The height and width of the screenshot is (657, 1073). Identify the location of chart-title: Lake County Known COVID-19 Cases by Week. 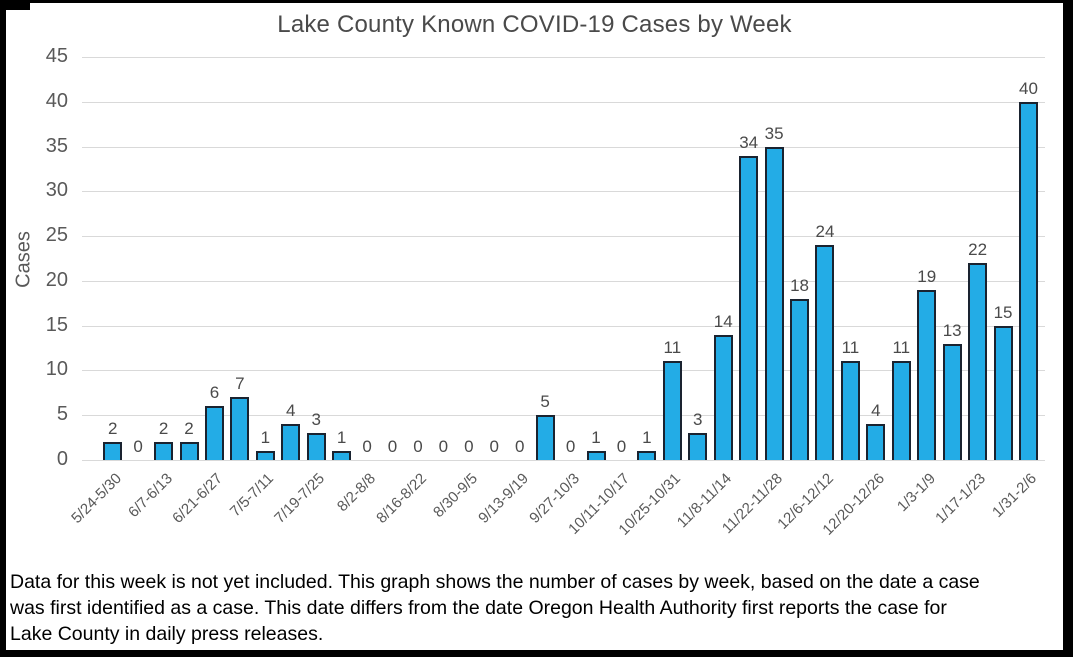
(534, 24).